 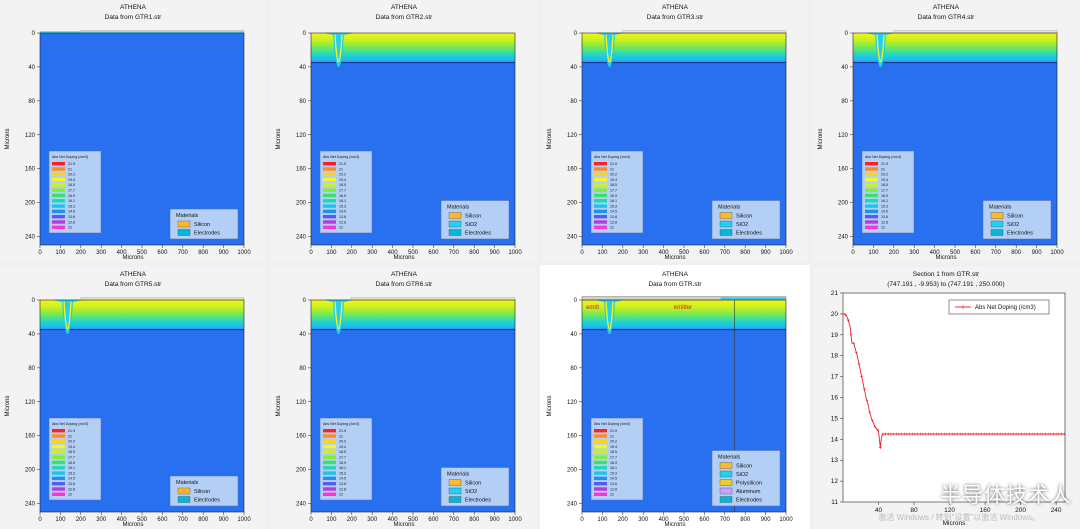 I want to click on x-tick-label: 120, so click(x=949, y=510).